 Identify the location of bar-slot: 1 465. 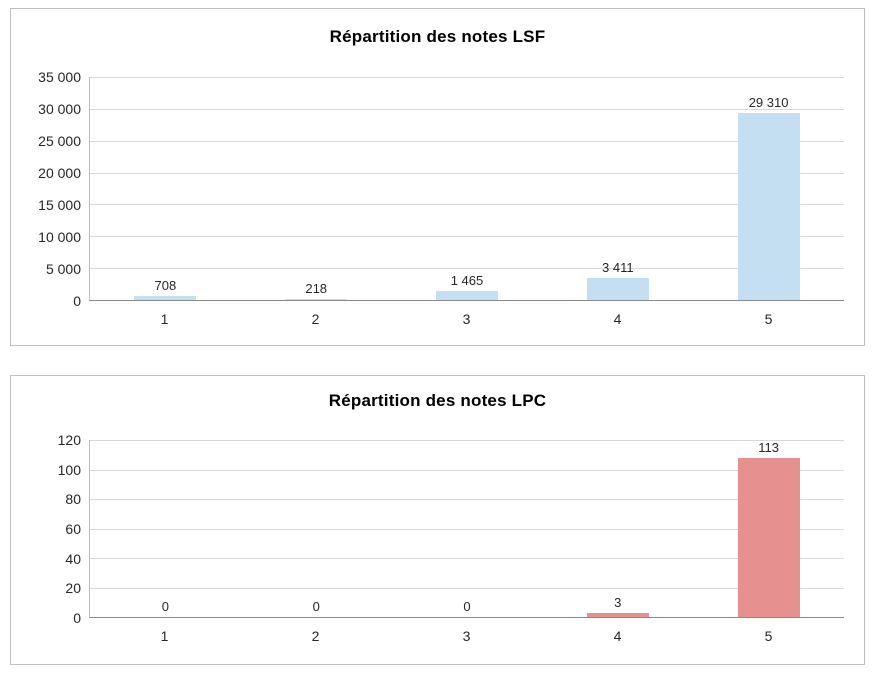
(467, 188).